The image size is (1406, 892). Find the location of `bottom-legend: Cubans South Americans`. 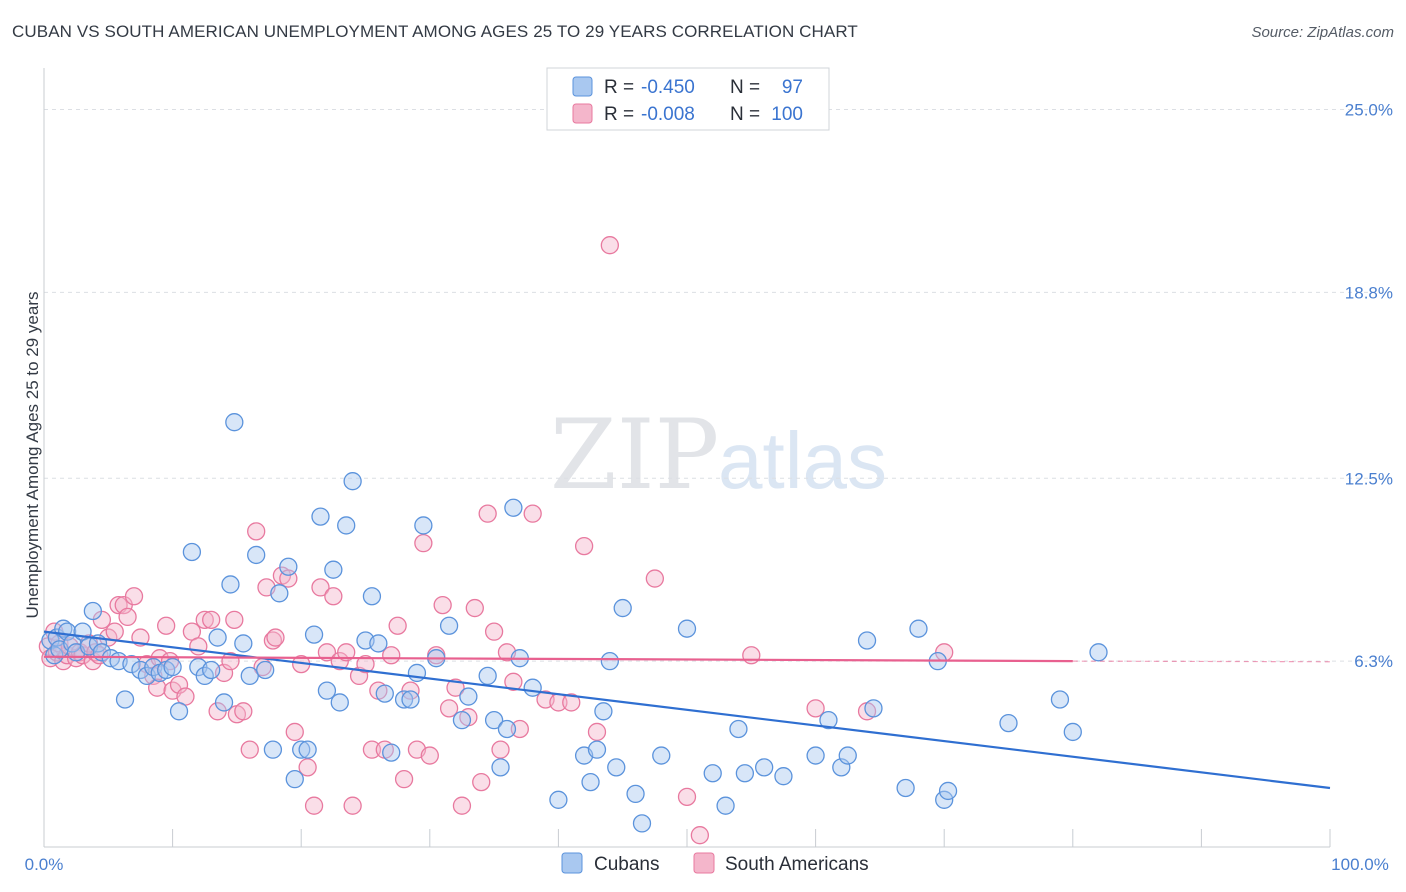

bottom-legend: Cubans South Americans is located at coordinates (715, 863).